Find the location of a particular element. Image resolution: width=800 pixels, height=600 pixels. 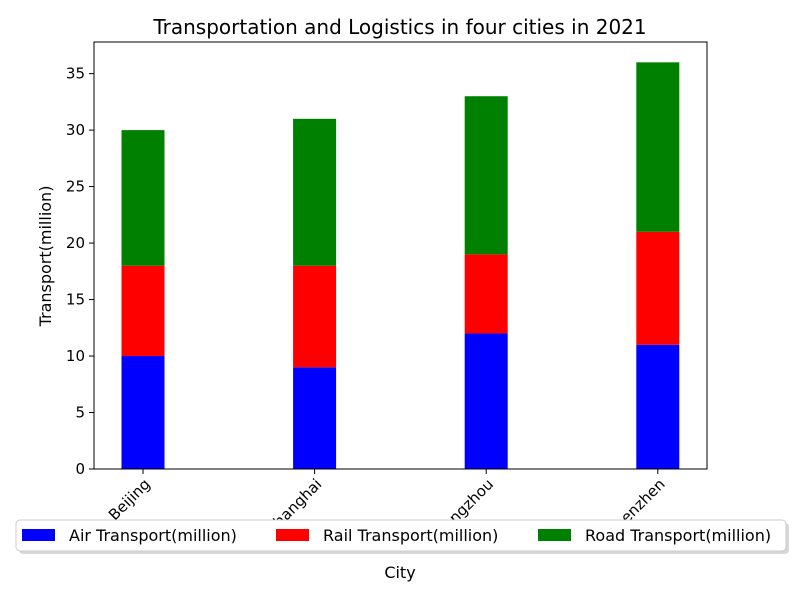

x-axis-label: City is located at coordinates (399, 572).